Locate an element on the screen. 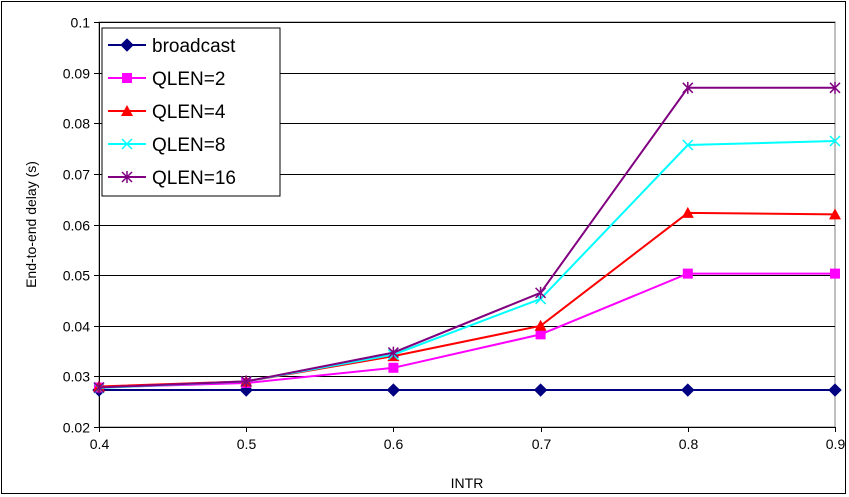 This screenshot has height=497, width=849. x-axis-title: INTR is located at coordinates (467, 483).